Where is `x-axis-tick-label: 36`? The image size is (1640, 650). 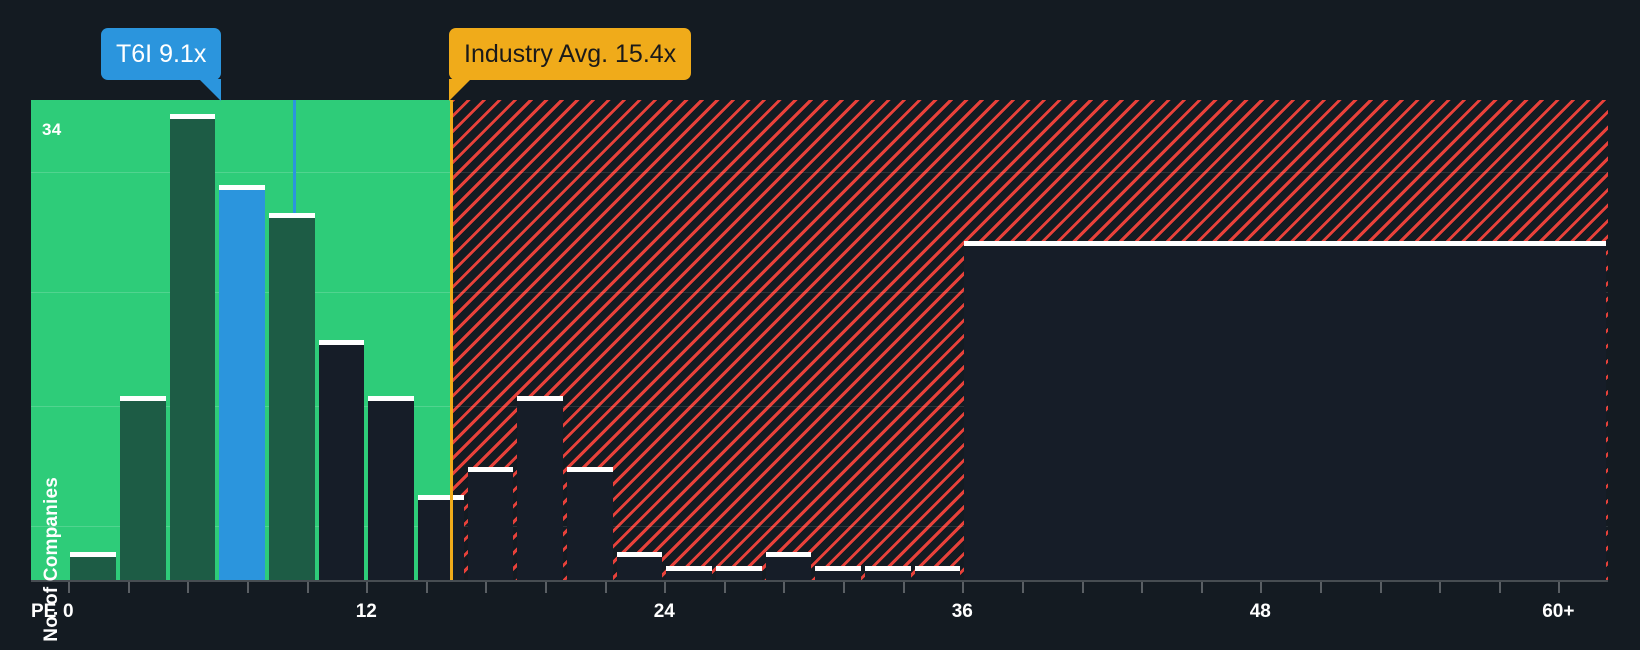 x-axis-tick-label: 36 is located at coordinates (962, 611).